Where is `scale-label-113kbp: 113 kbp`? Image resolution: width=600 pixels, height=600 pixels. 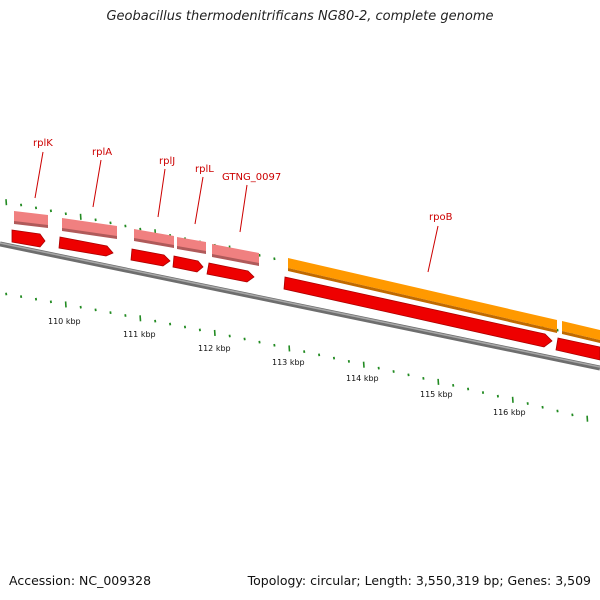 scale-label-113kbp: 113 kbp is located at coordinates (288, 362).